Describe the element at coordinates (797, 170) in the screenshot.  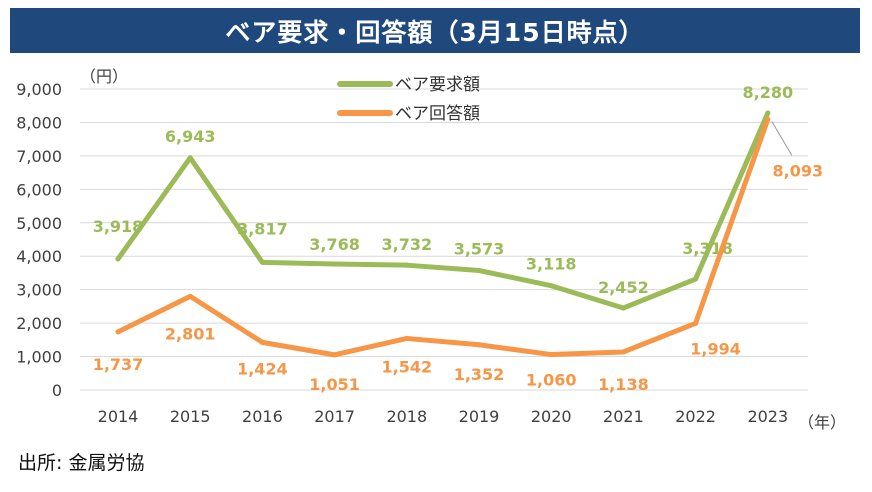
I see `data-label: 8,093` at that location.